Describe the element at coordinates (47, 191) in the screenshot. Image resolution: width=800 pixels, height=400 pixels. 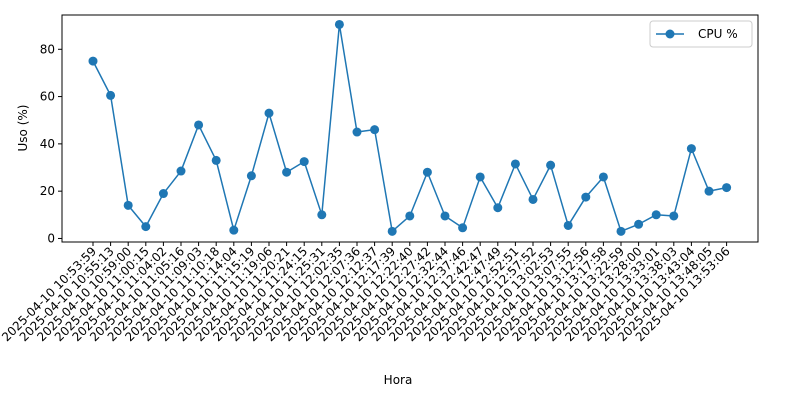
I see `y-tick-label: 20` at that location.